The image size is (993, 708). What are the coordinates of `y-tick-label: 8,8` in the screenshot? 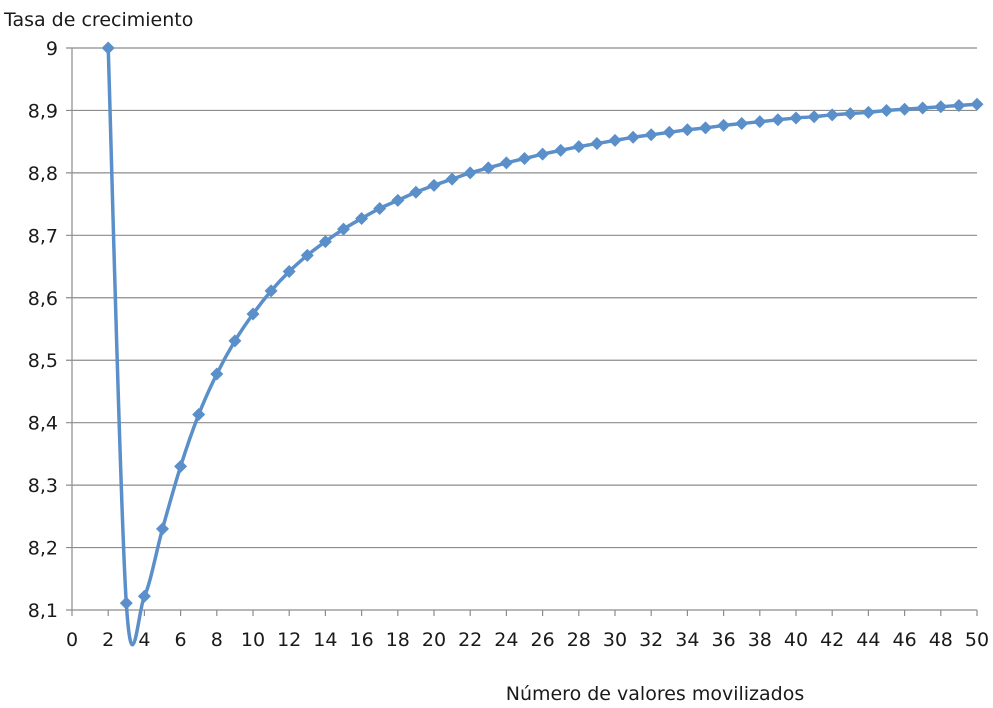 It's located at (43, 174).